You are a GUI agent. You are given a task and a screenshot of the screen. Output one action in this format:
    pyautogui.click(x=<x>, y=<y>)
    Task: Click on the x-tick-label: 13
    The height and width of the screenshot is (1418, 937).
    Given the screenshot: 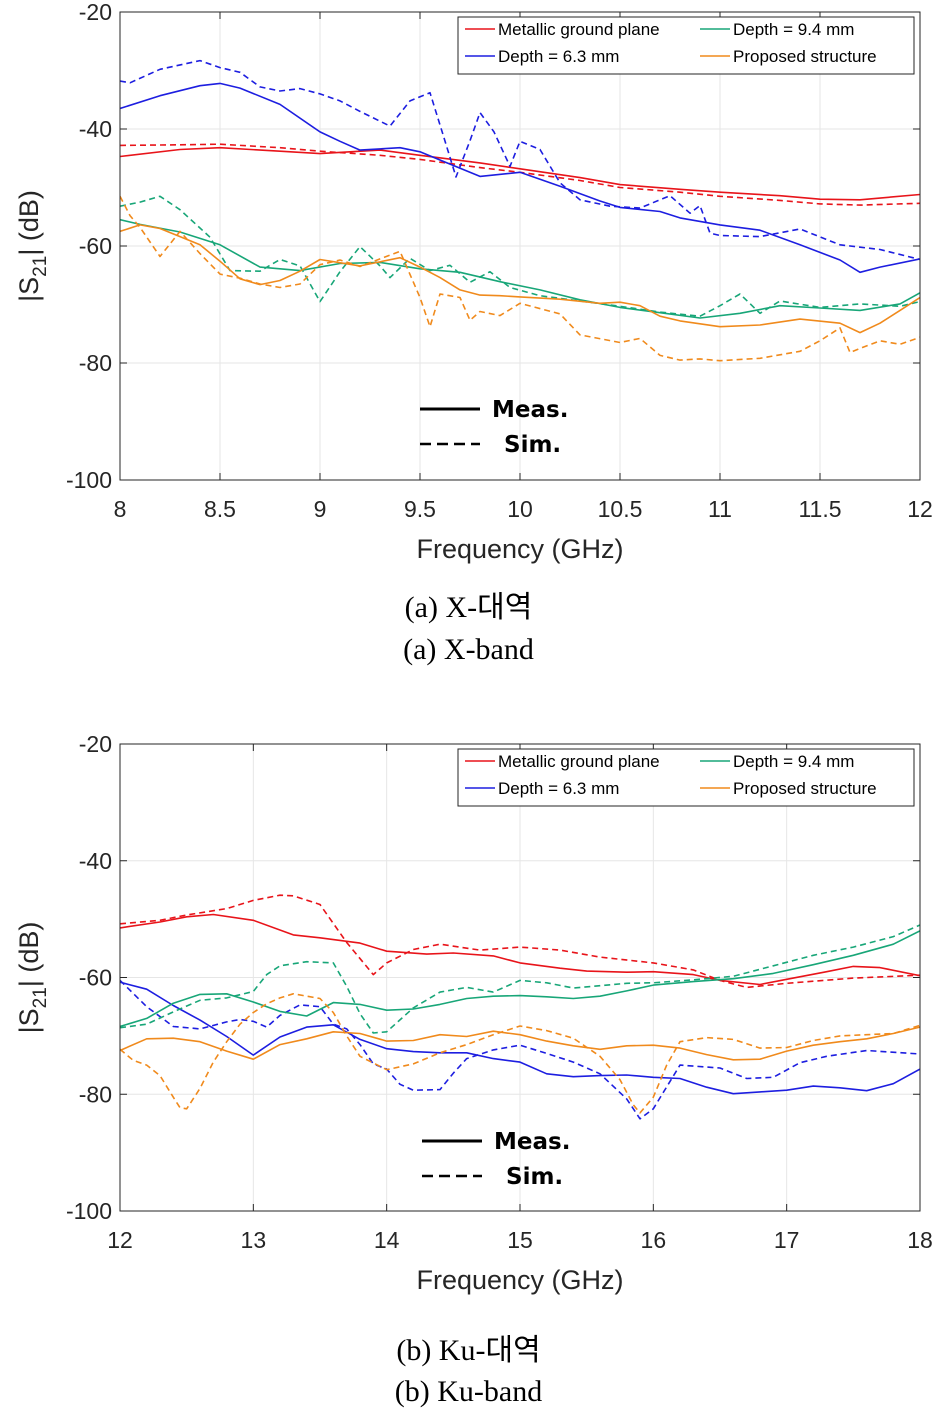 What is the action you would take?
    pyautogui.click(x=254, y=1240)
    